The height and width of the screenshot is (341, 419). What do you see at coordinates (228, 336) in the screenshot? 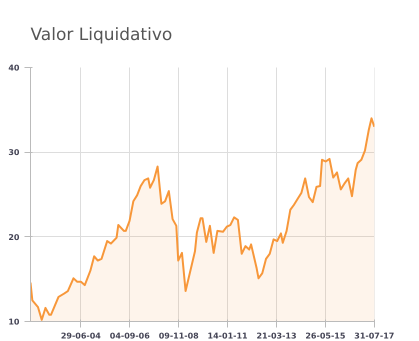
I see `x-tick-label: 14-01-11` at bounding box center [228, 336].